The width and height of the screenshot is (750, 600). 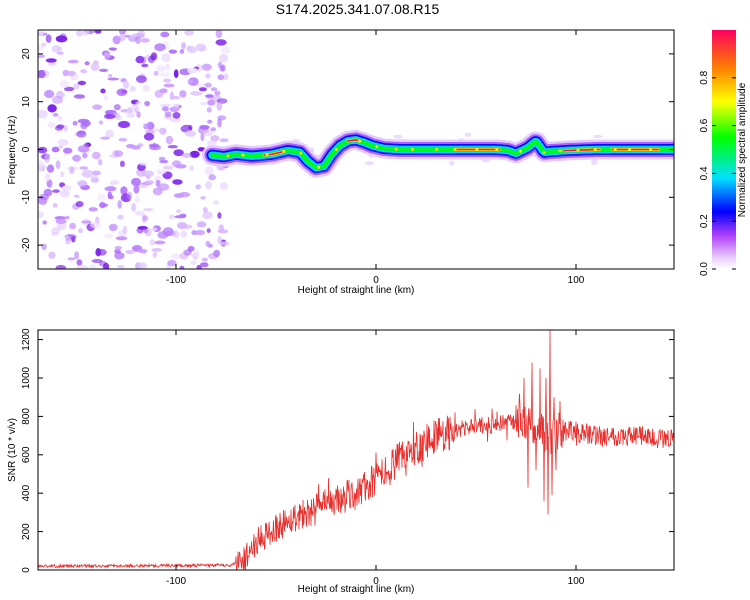 I want to click on y-tick-label: 200, so click(x=26, y=531).